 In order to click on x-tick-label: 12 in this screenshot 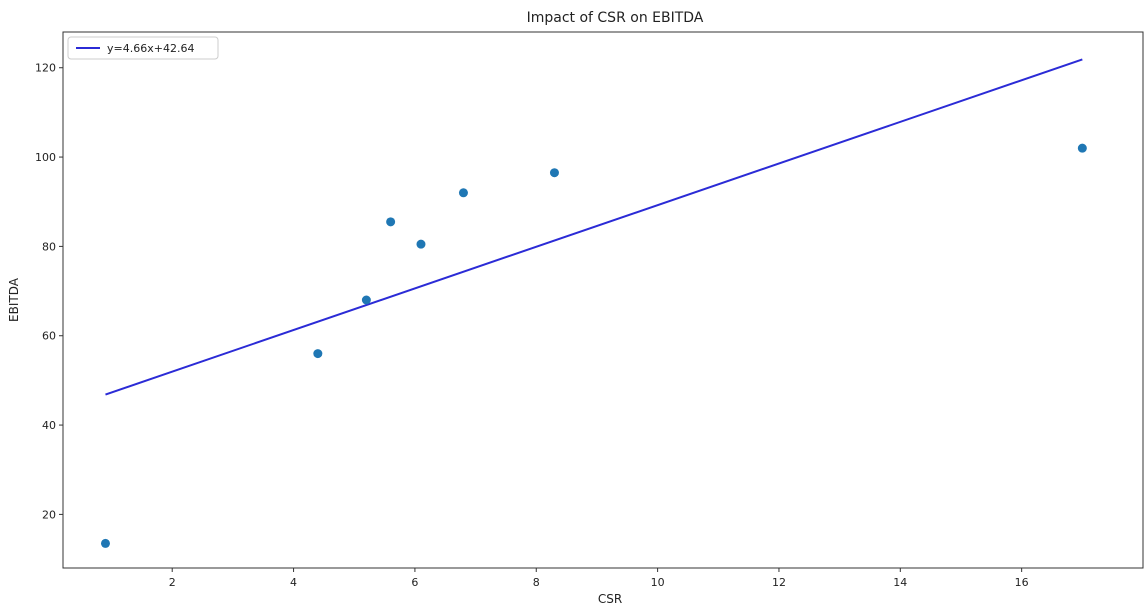, I will do `click(779, 582)`.